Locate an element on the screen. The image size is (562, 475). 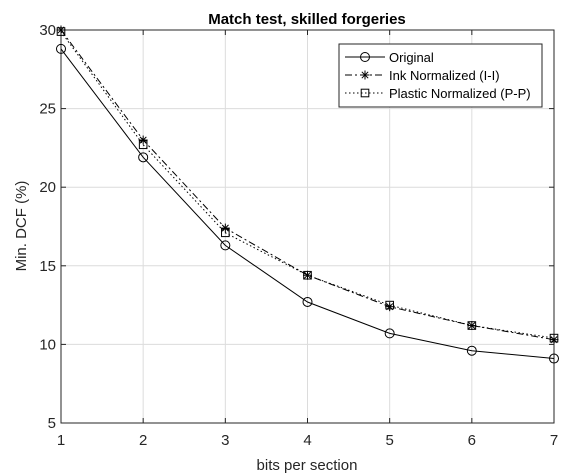
y-axis-label: Min. DCF (%) is located at coordinates (21, 226).